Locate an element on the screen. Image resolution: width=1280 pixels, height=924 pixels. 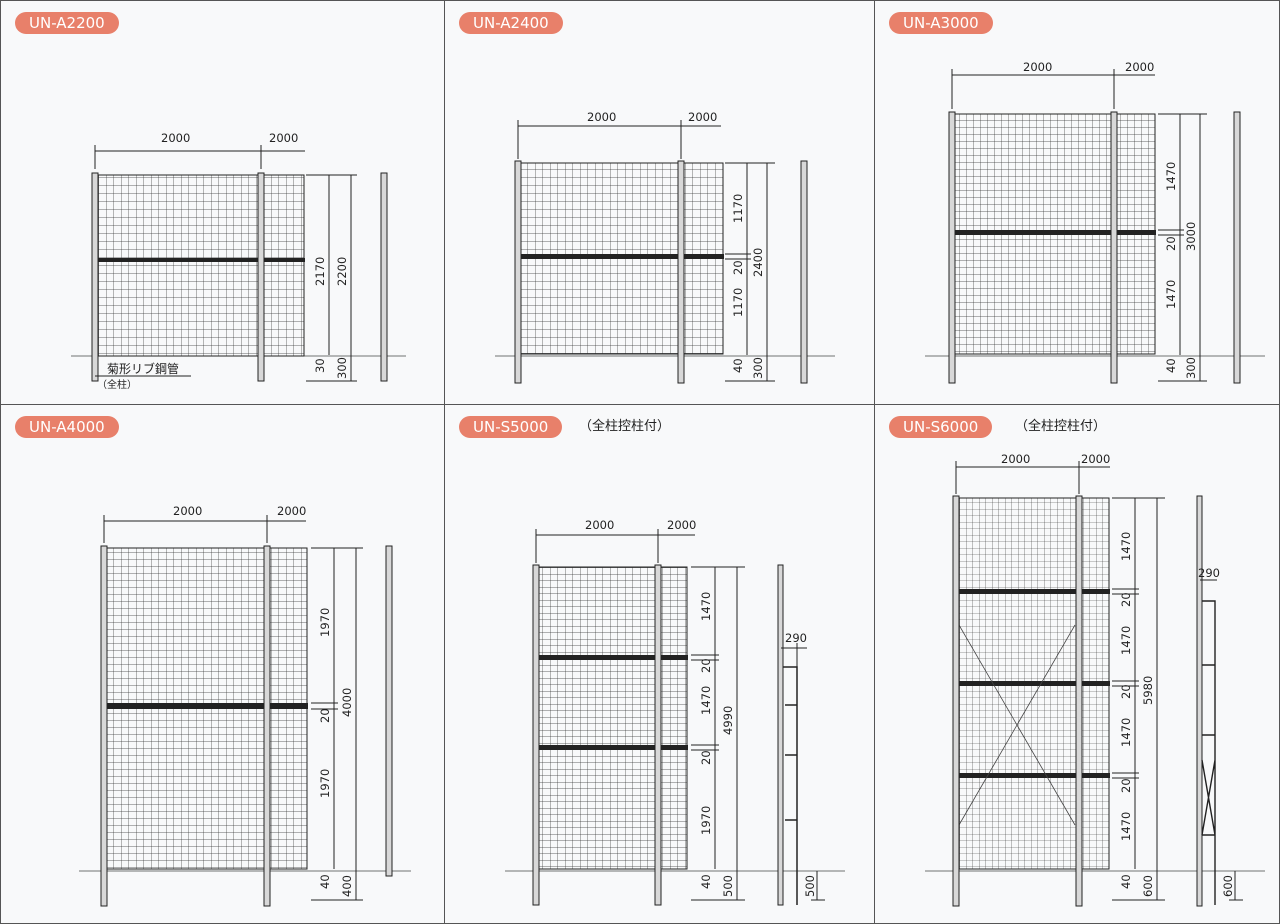
panel-un-a3000: UN-A3000 2000 2000 1470 20 1470 is located at coordinates (1077, 202).